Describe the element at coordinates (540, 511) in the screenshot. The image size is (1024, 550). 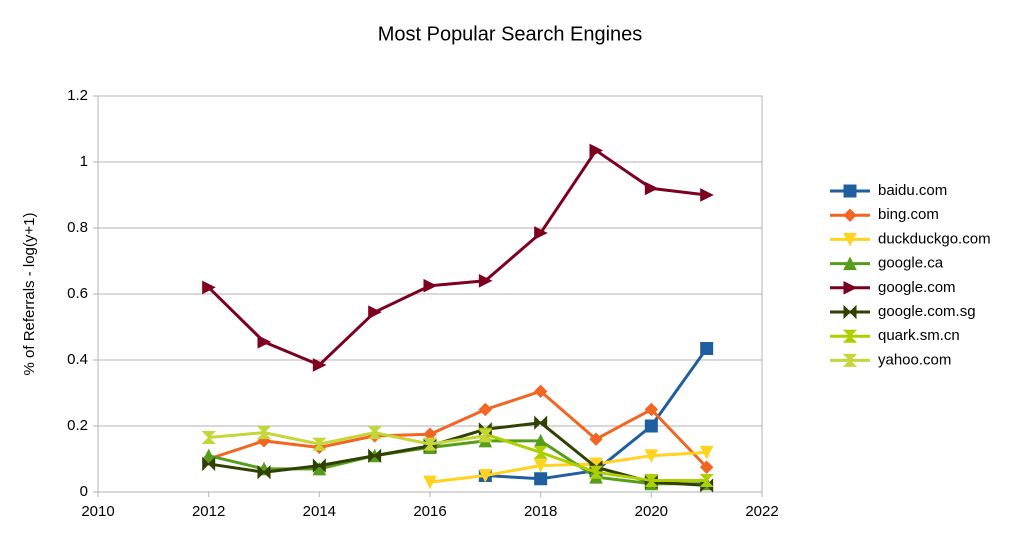
I see `x-tick-label: 2018` at that location.